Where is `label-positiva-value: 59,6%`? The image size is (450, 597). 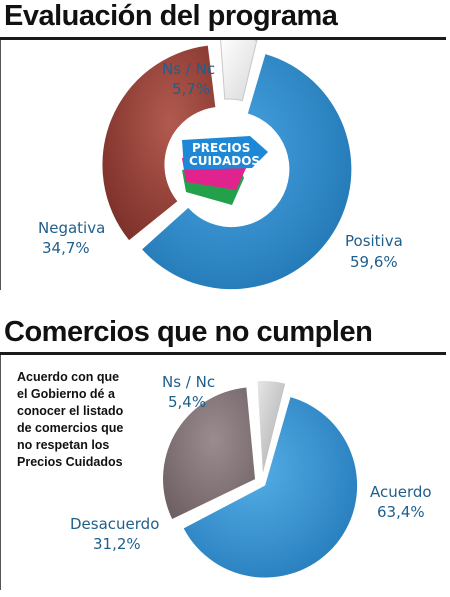
label-positiva-value: 59,6% is located at coordinates (374, 262).